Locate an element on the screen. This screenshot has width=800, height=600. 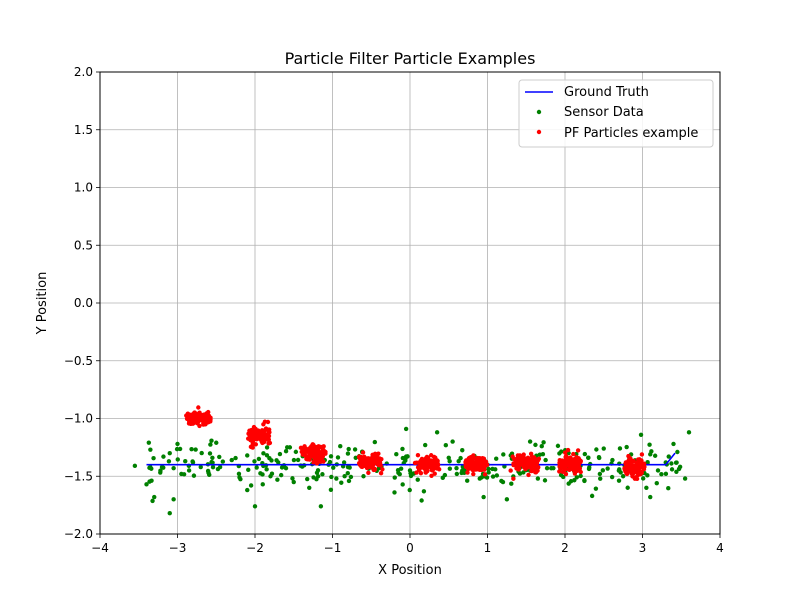
x-axis-label: X Position is located at coordinates (410, 570).